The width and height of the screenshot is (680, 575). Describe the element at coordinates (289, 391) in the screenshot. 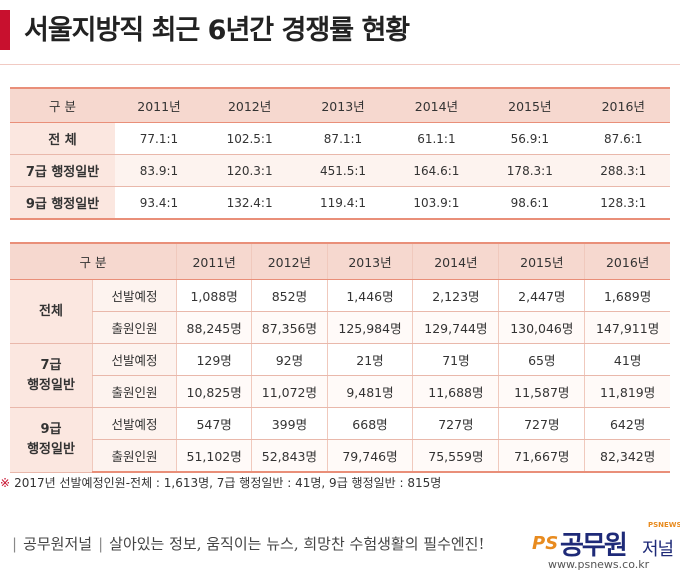

I see `cell: 11,072명` at that location.